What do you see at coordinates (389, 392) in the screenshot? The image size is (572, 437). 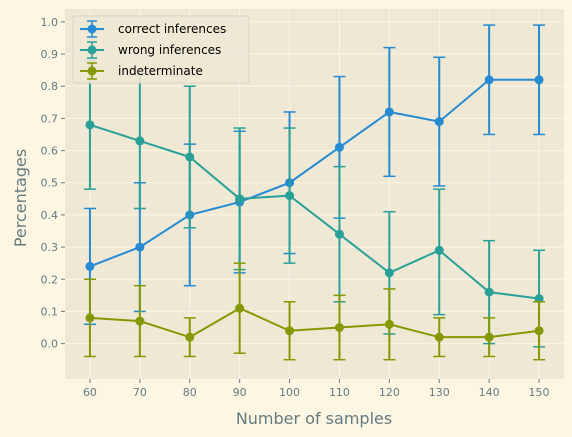 I see `x-tick-label: 120` at bounding box center [389, 392].